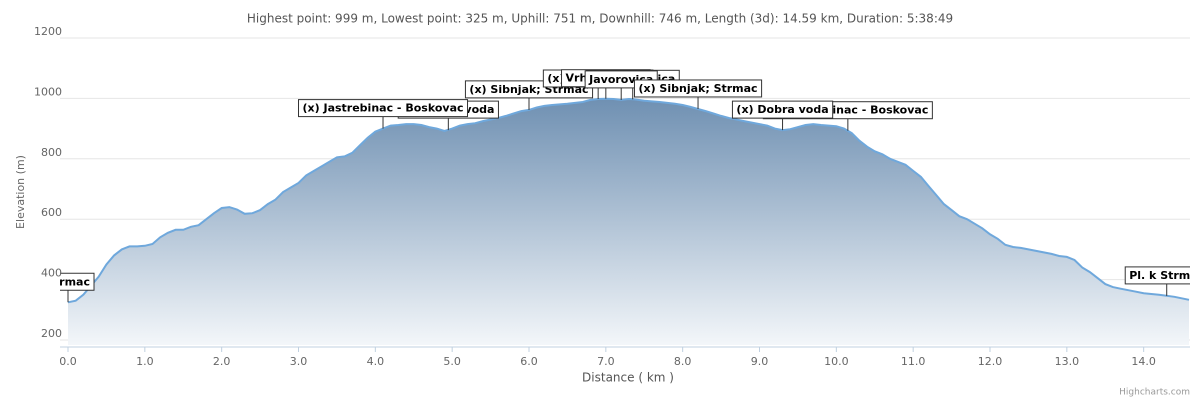 Image resolution: width=1200 pixels, height=400 pixels. I want to click on flag: (x) Dobra voda, so click(782, 115).